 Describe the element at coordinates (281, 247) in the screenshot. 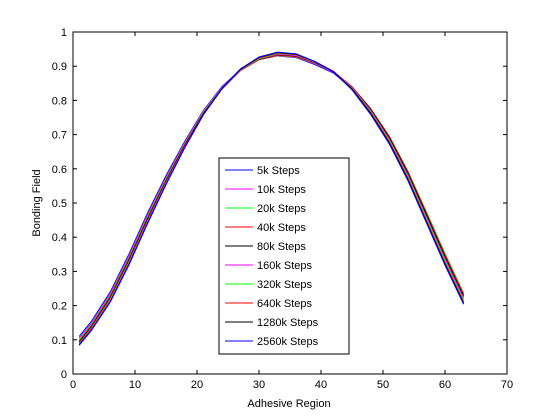

I see `legend-label: 80k Steps` at that location.